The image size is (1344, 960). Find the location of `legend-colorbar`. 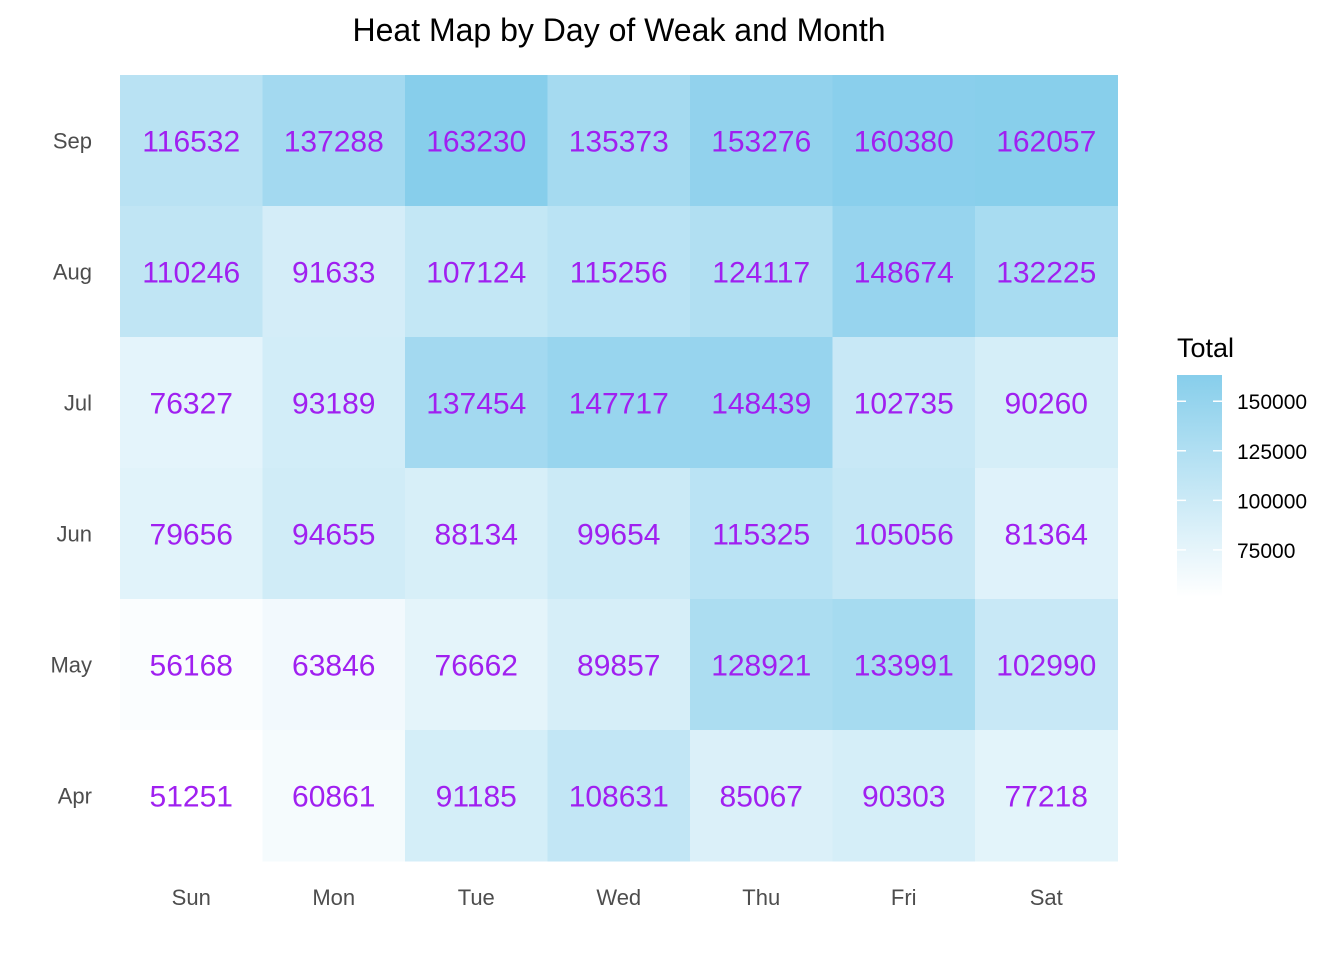

legend-colorbar is located at coordinates (1199, 486).